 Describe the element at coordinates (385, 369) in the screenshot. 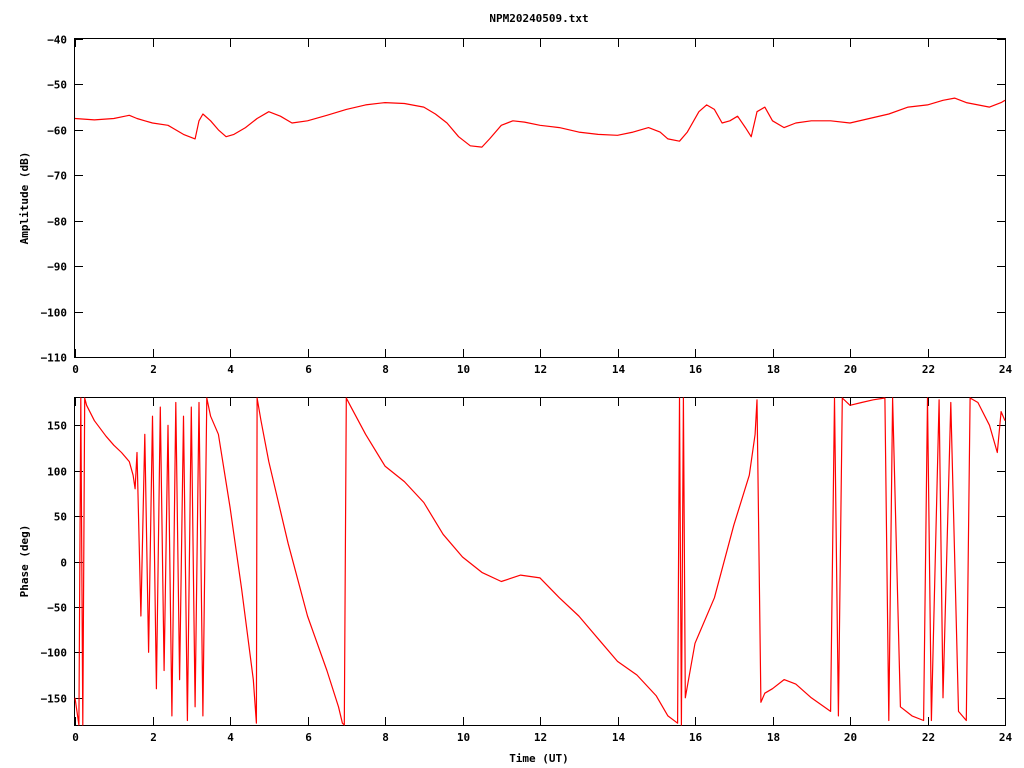

I see `amplitude-x-tick-label: 8` at that location.